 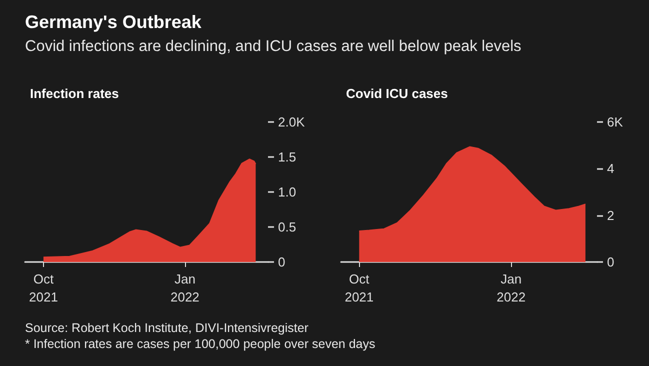 What do you see at coordinates (292, 122) in the screenshot?
I see `y-tick-label: 2.0K` at bounding box center [292, 122].